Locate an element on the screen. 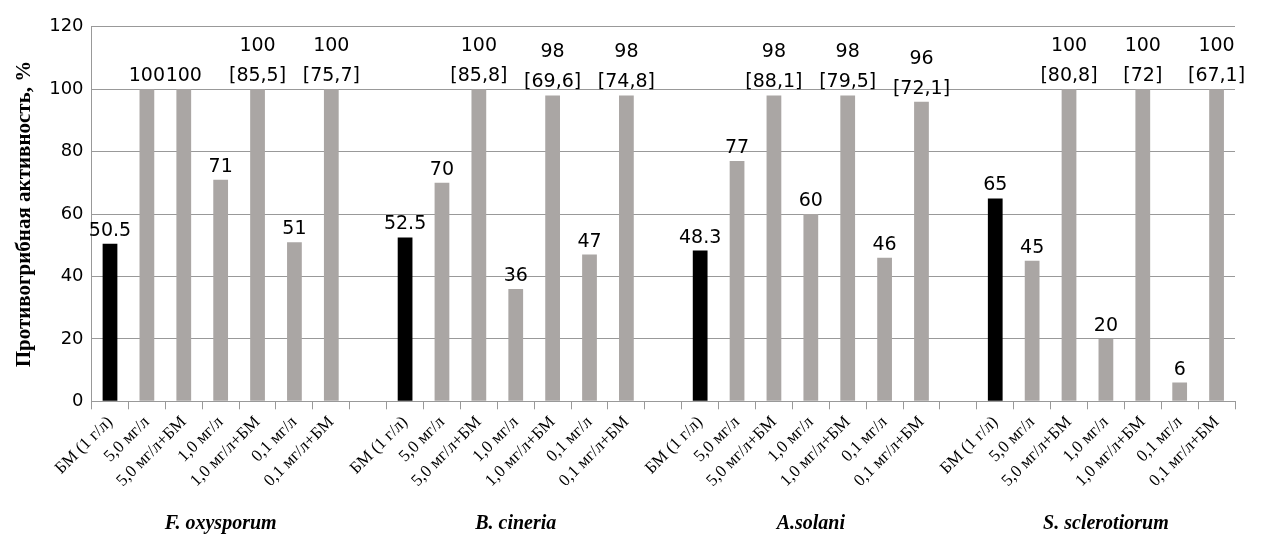 The height and width of the screenshot is (539, 1263). y-tick-label: 0 is located at coordinates (78, 399).